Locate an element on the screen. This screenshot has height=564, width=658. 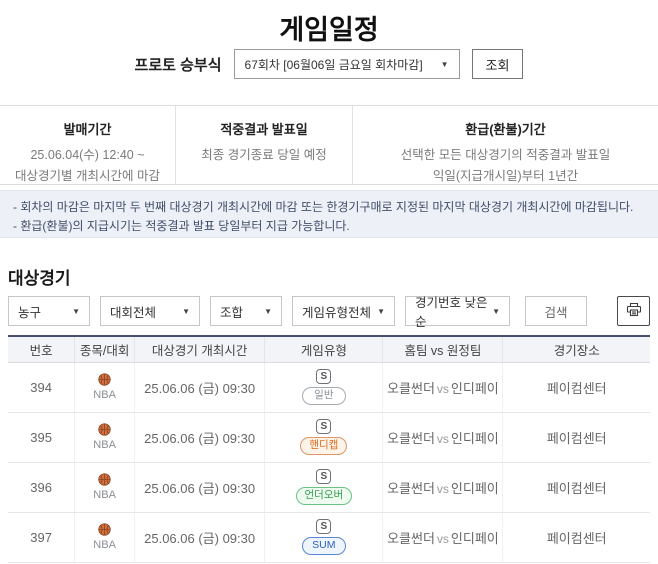
printer-icon is located at coordinates (634, 311).